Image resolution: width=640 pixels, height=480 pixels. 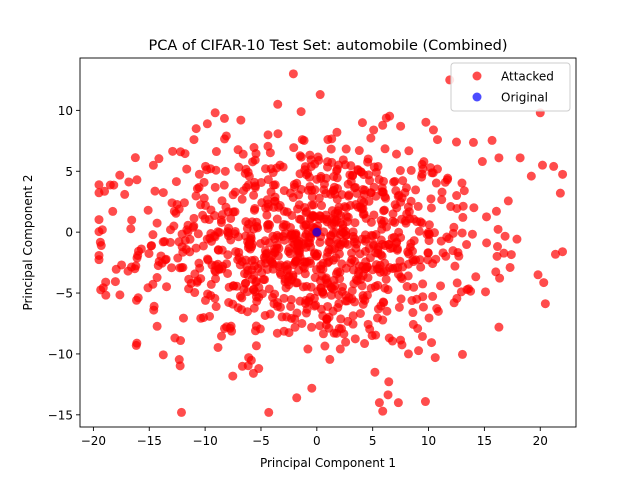 I want to click on legend-marker-attacked, so click(x=477, y=76).